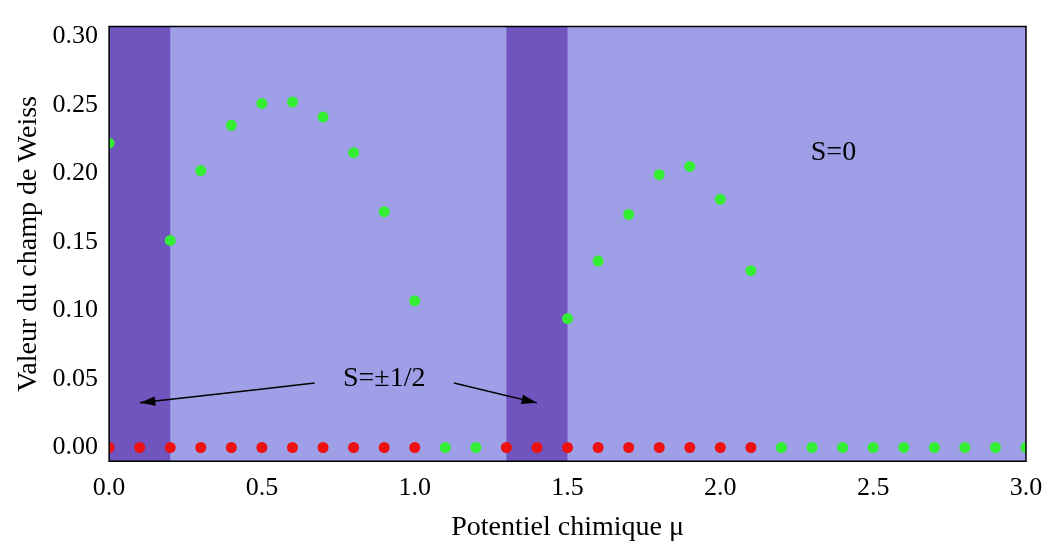 Image resolution: width=1054 pixels, height=556 pixels. I want to click on y-tick-label: 0.15, so click(75, 240).